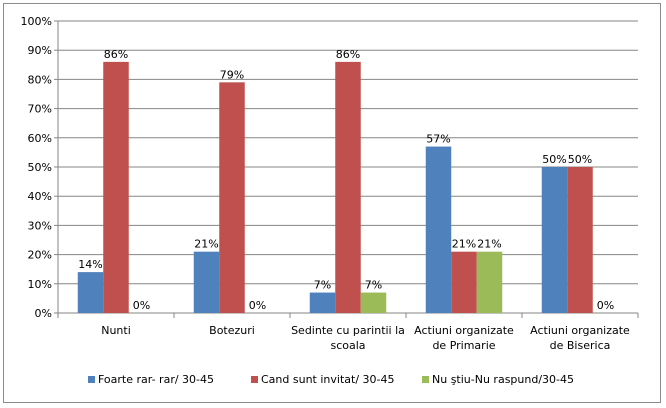  Describe the element at coordinates (327, 379) in the screenshot. I see `legend-label: Cand sunt invitat/ 30-45` at that location.